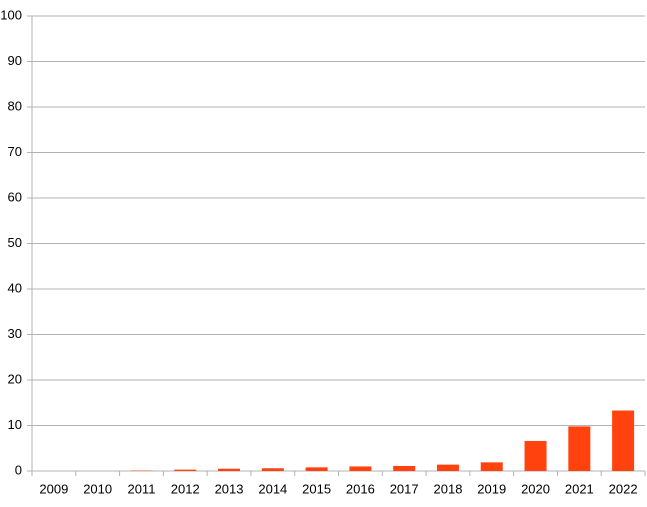  Describe the element at coordinates (15, 424) in the screenshot. I see `y-tick-label: 10` at that location.